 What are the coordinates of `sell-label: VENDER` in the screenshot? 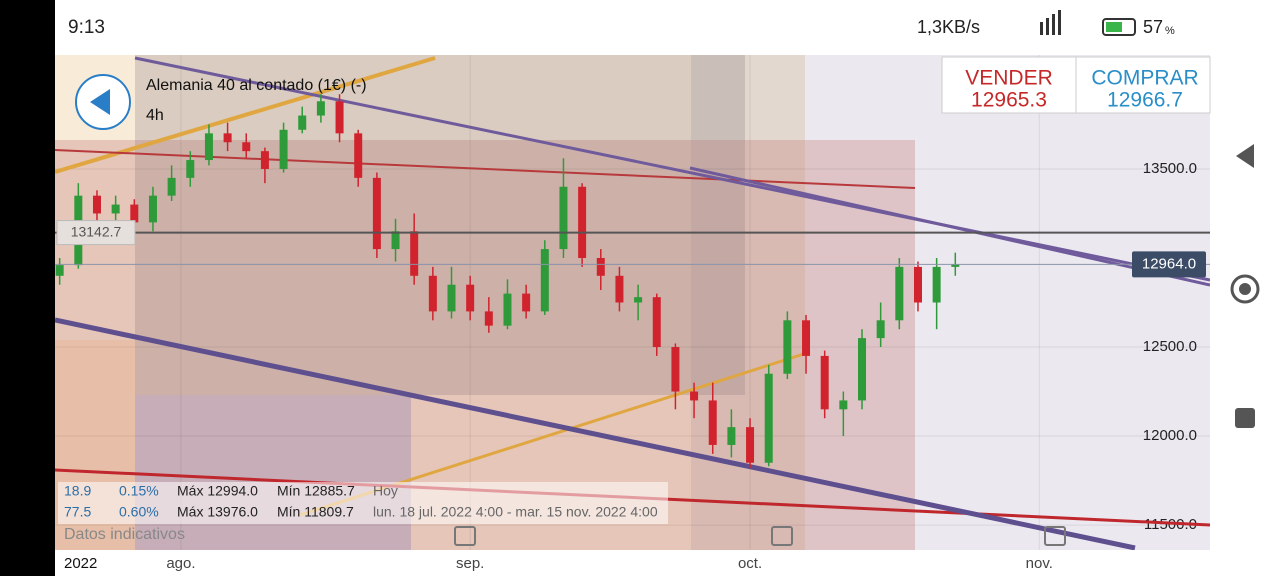 It's located at (1009, 78).